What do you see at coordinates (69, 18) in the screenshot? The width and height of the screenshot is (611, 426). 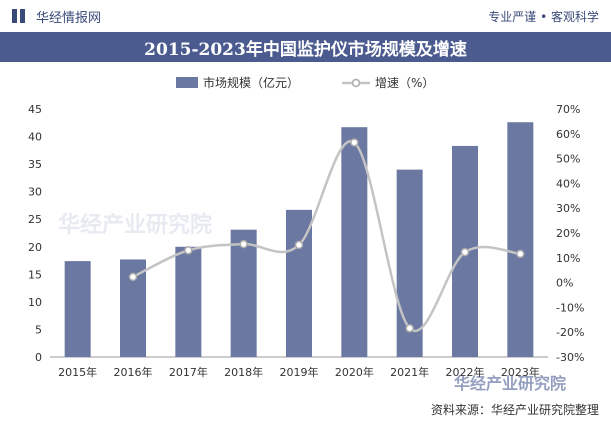 I see `brand-name: 华经情报网` at bounding box center [69, 18].